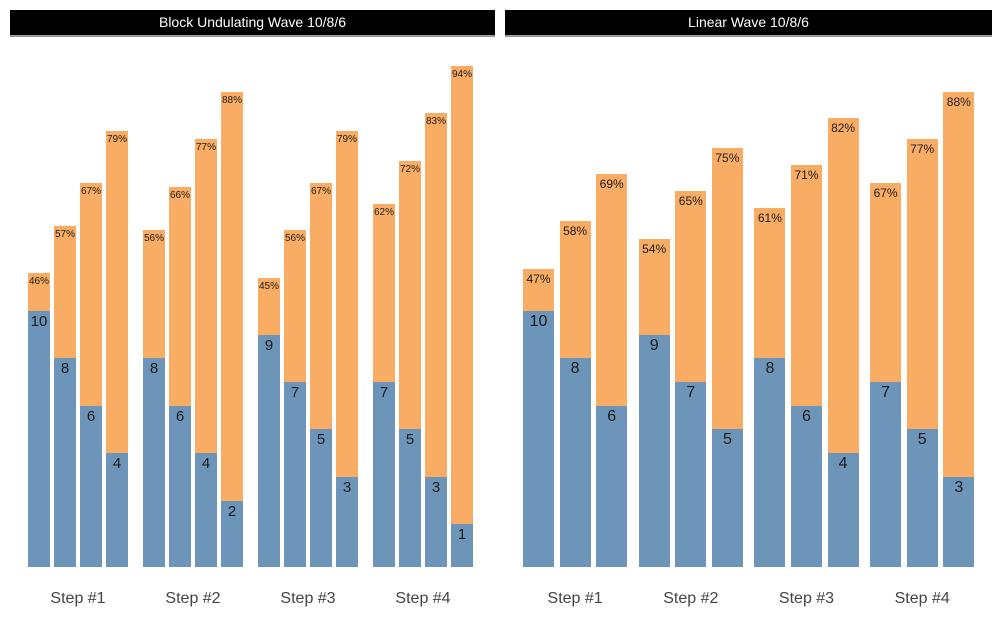  What do you see at coordinates (232, 511) in the screenshot?
I see `reps-value-label: 2` at bounding box center [232, 511].